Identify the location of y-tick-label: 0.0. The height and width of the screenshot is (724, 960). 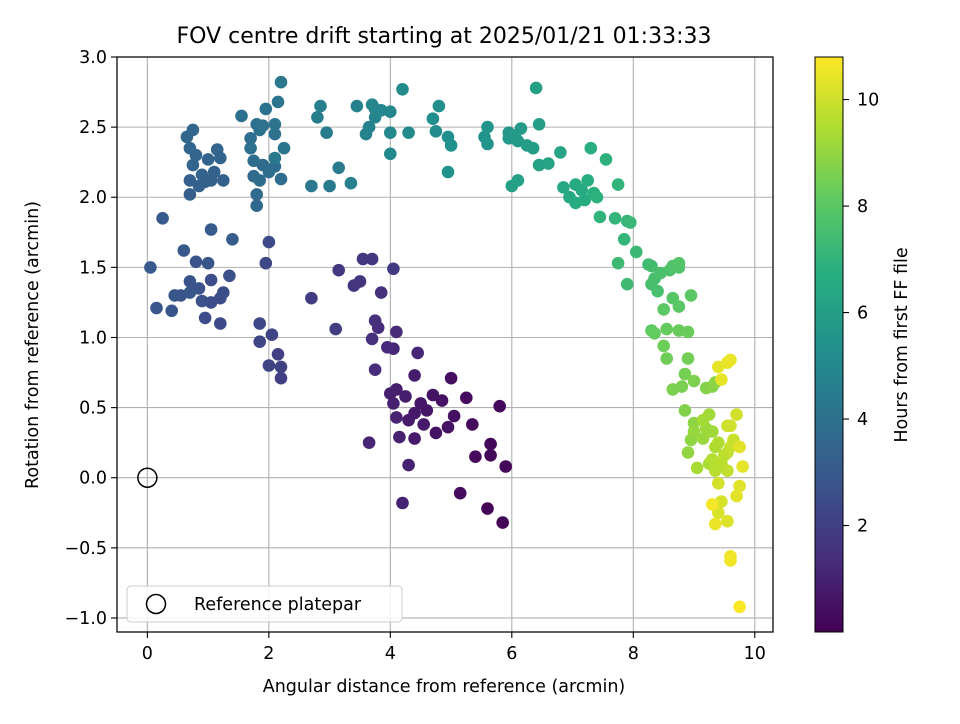
(93, 479).